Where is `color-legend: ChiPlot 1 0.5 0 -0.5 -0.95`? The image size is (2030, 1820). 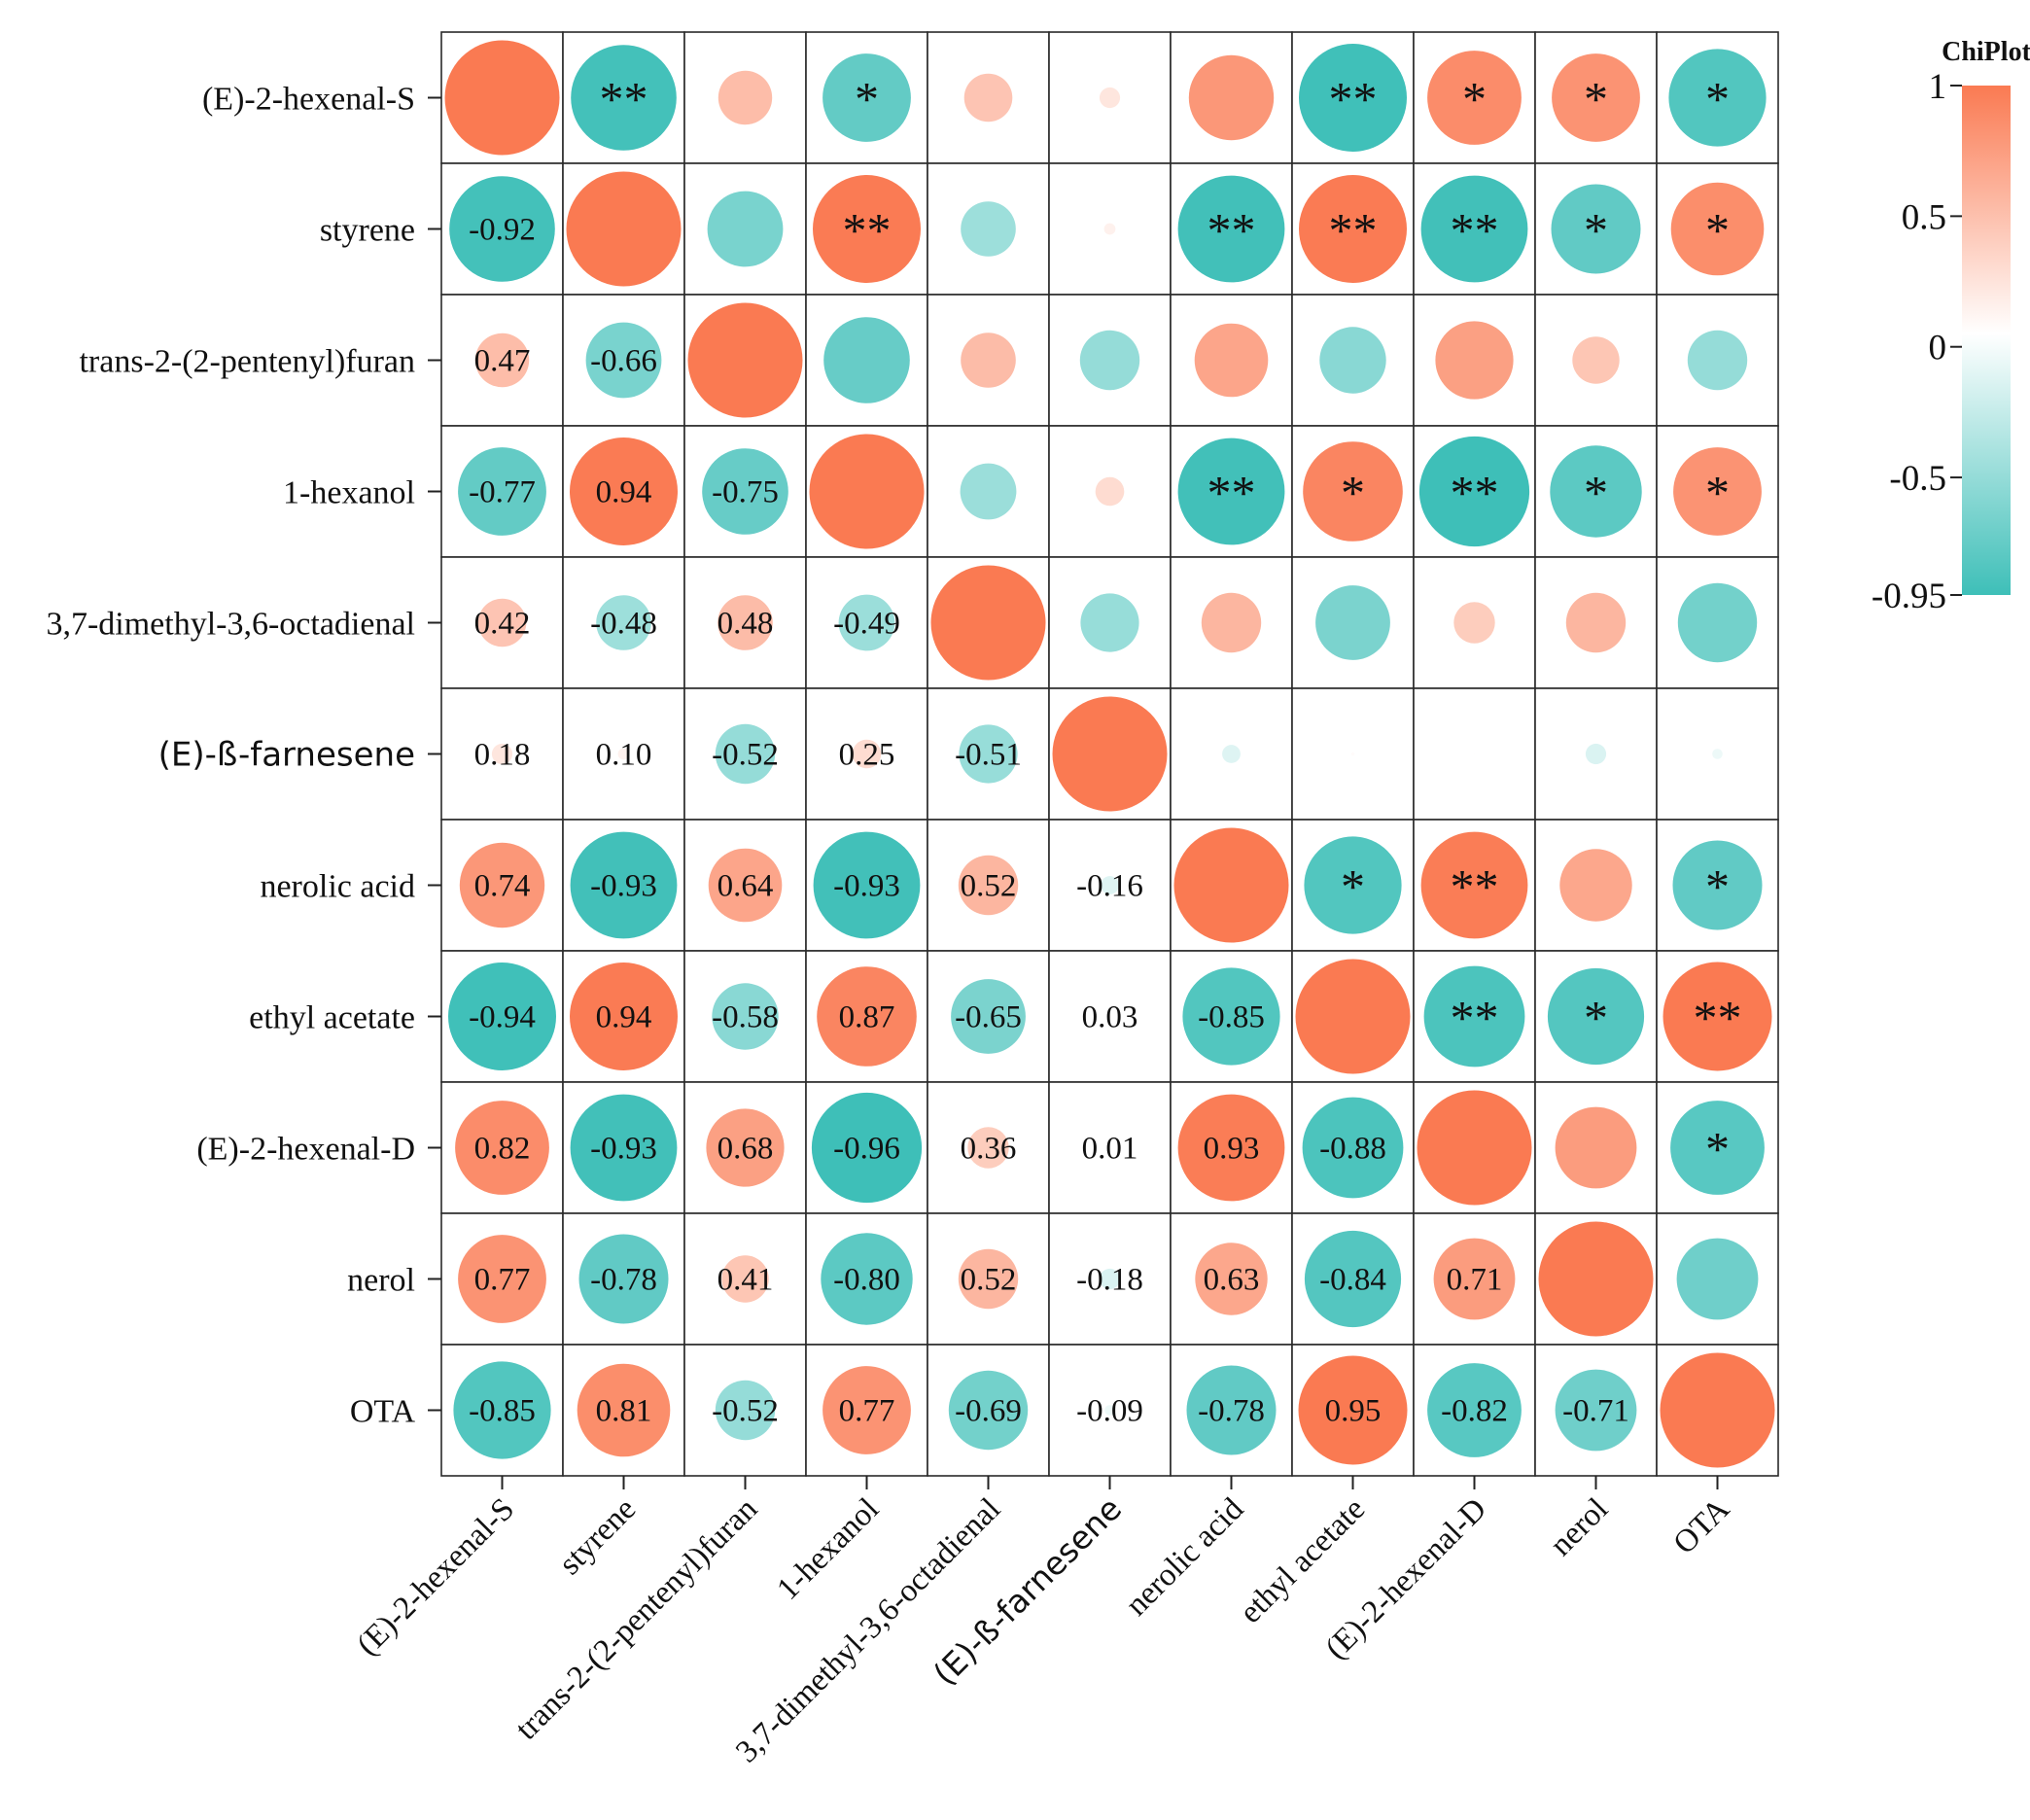
color-legend: ChiPlot 1 0.5 0 -0.5 -0.95 is located at coordinates (1951, 326).